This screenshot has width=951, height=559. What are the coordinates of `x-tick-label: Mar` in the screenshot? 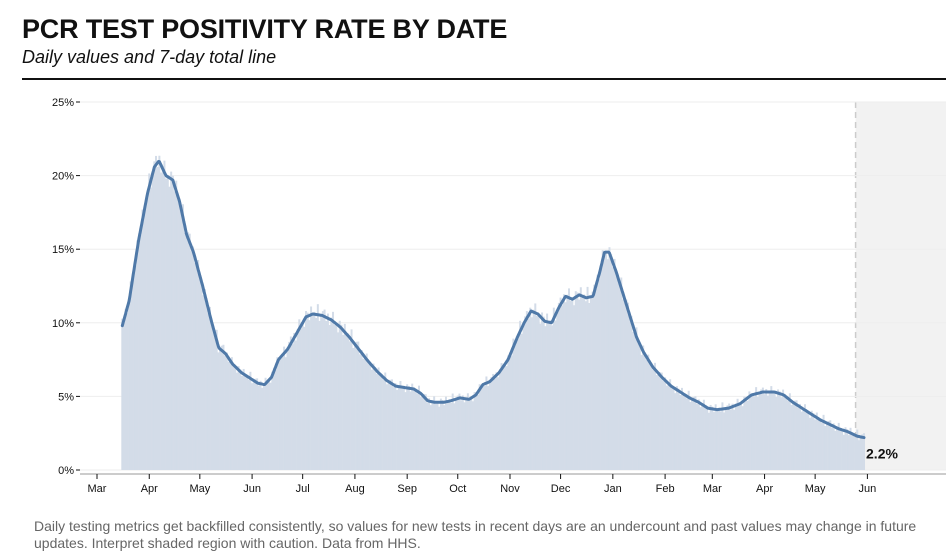 It's located at (712, 489).